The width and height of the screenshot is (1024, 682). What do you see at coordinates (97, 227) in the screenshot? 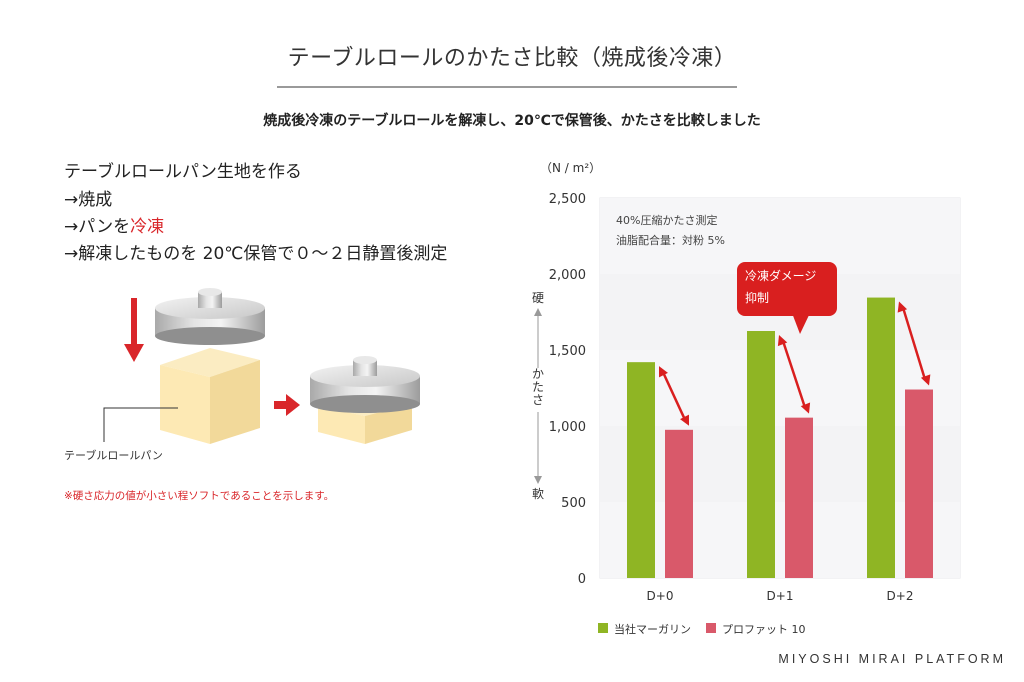
I see `process-step-3-prefix: →パンを` at bounding box center [97, 227].